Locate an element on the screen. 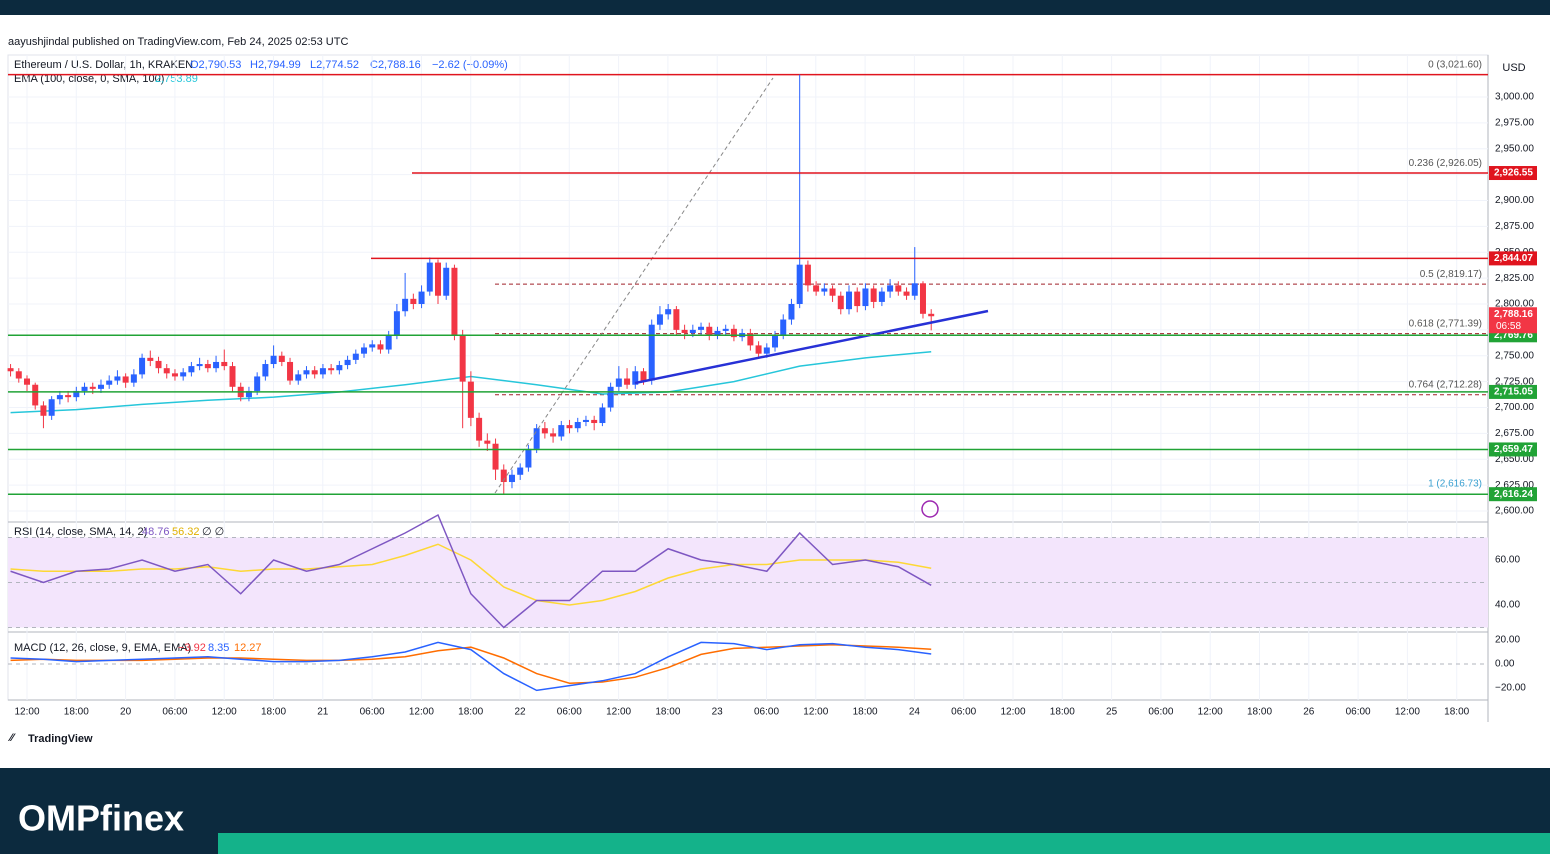  macd-signal-value: 12.27 is located at coordinates (248, 648).